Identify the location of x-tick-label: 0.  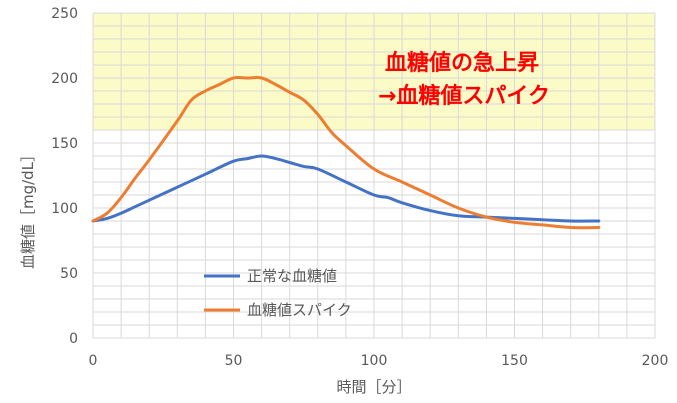
(93, 361).